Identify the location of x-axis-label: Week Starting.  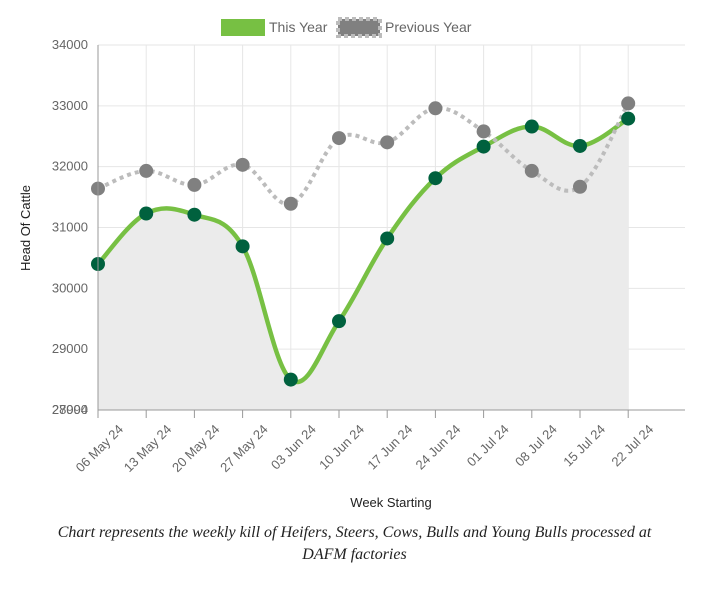
(390, 502).